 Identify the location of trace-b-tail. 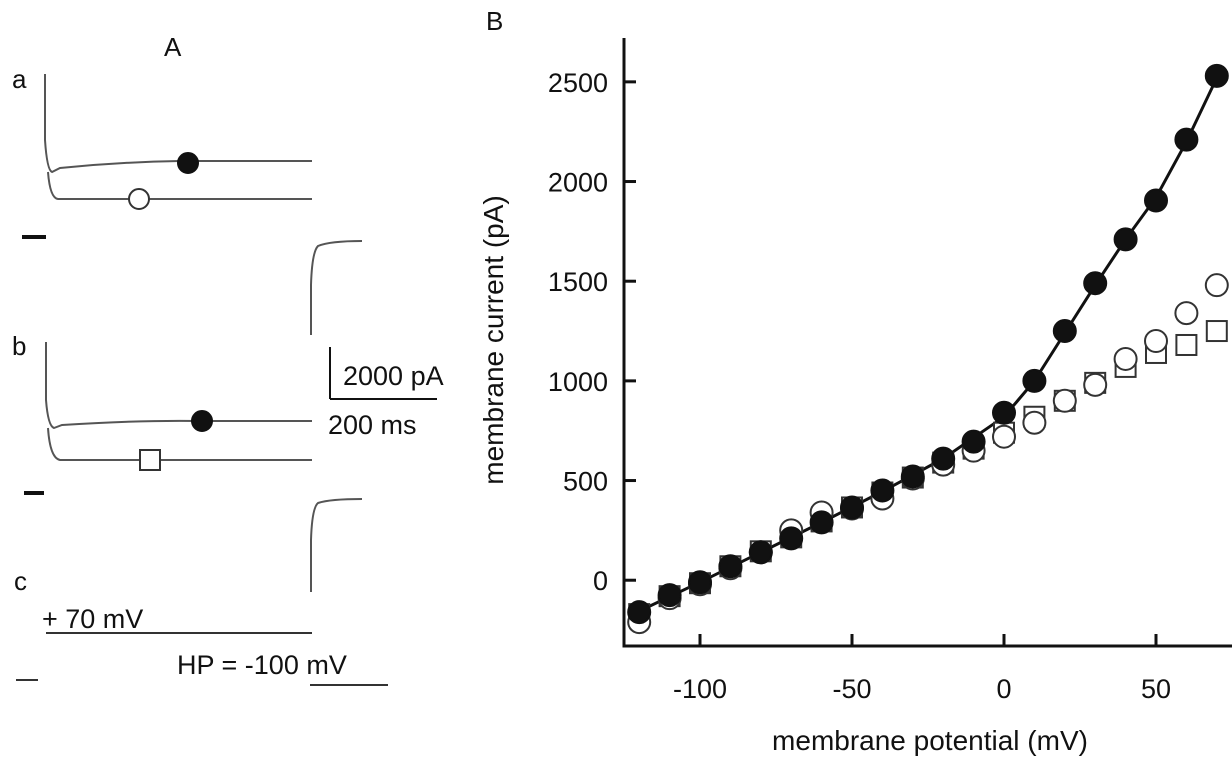
(336, 545).